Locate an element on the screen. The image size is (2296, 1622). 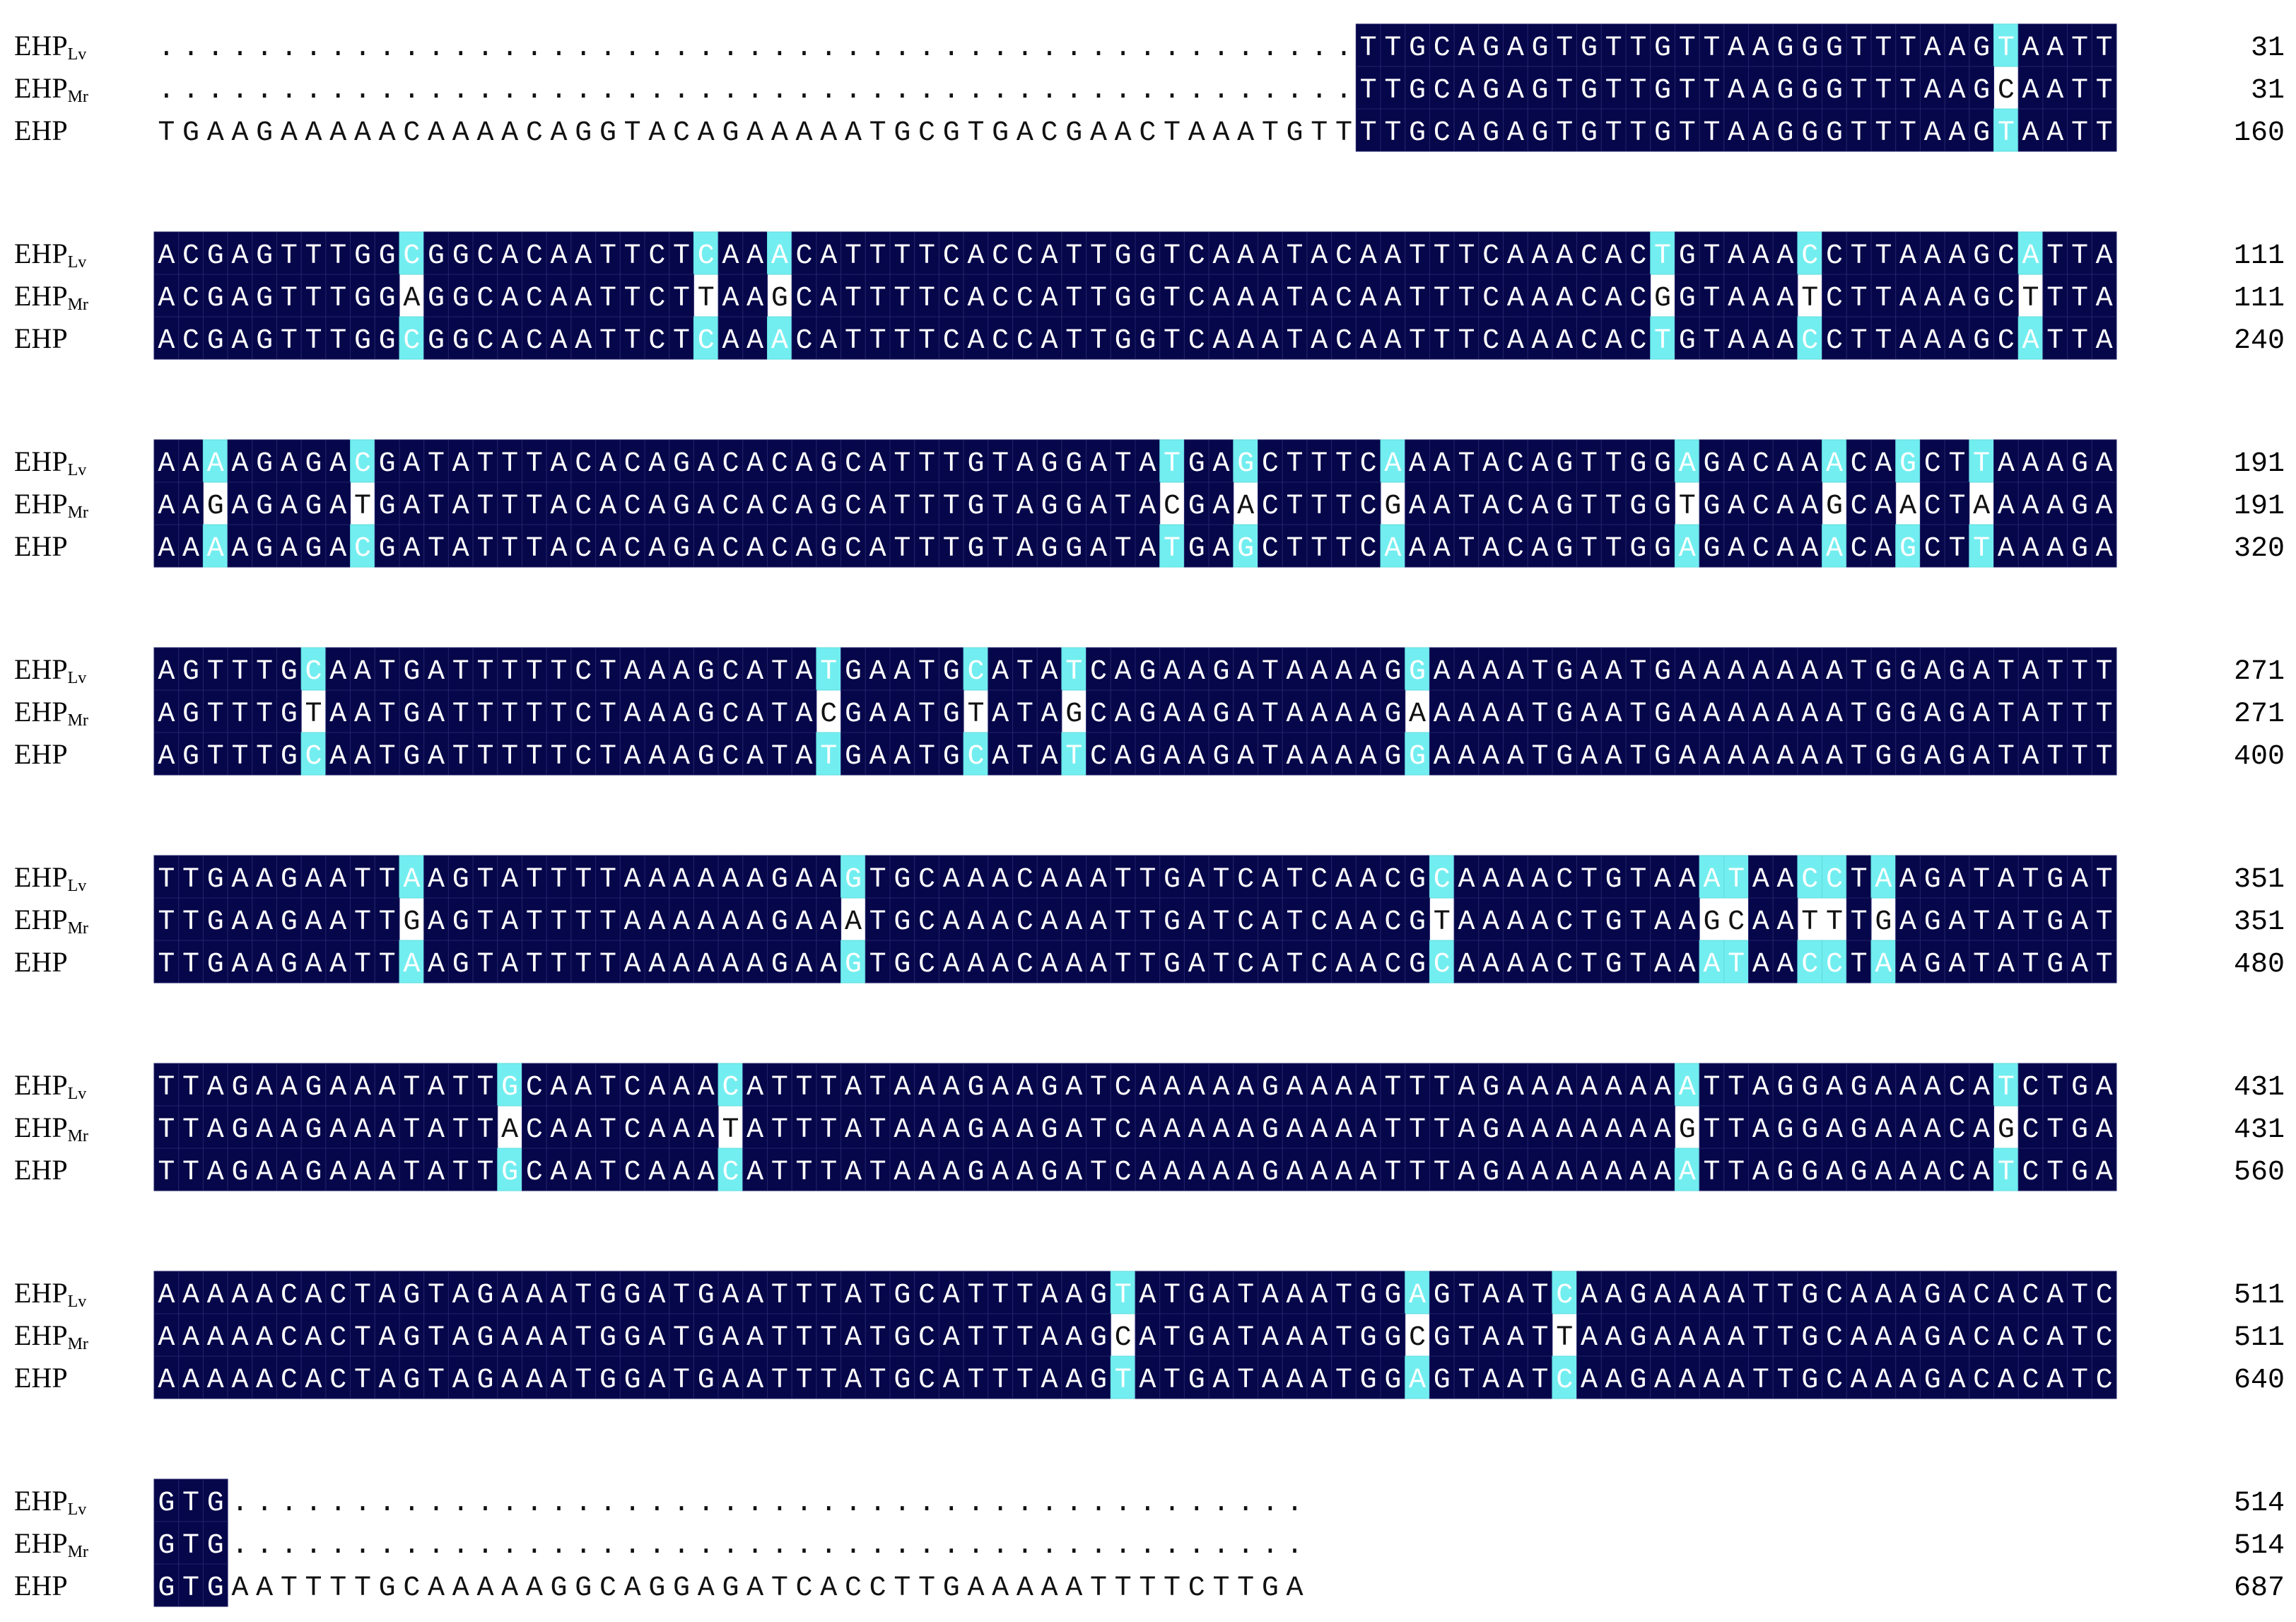
position-number: 31 is located at coordinates (2268, 91).